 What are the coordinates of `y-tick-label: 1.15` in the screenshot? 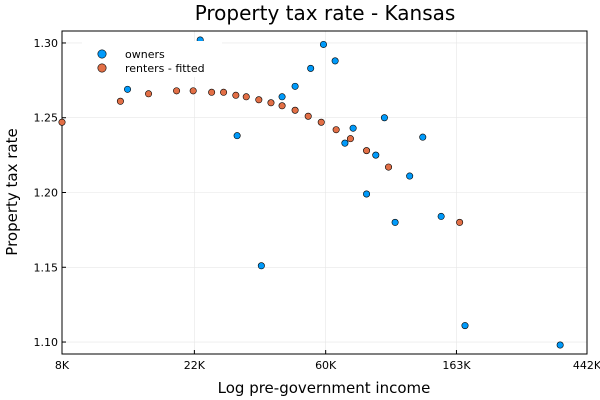 It's located at (46, 267).